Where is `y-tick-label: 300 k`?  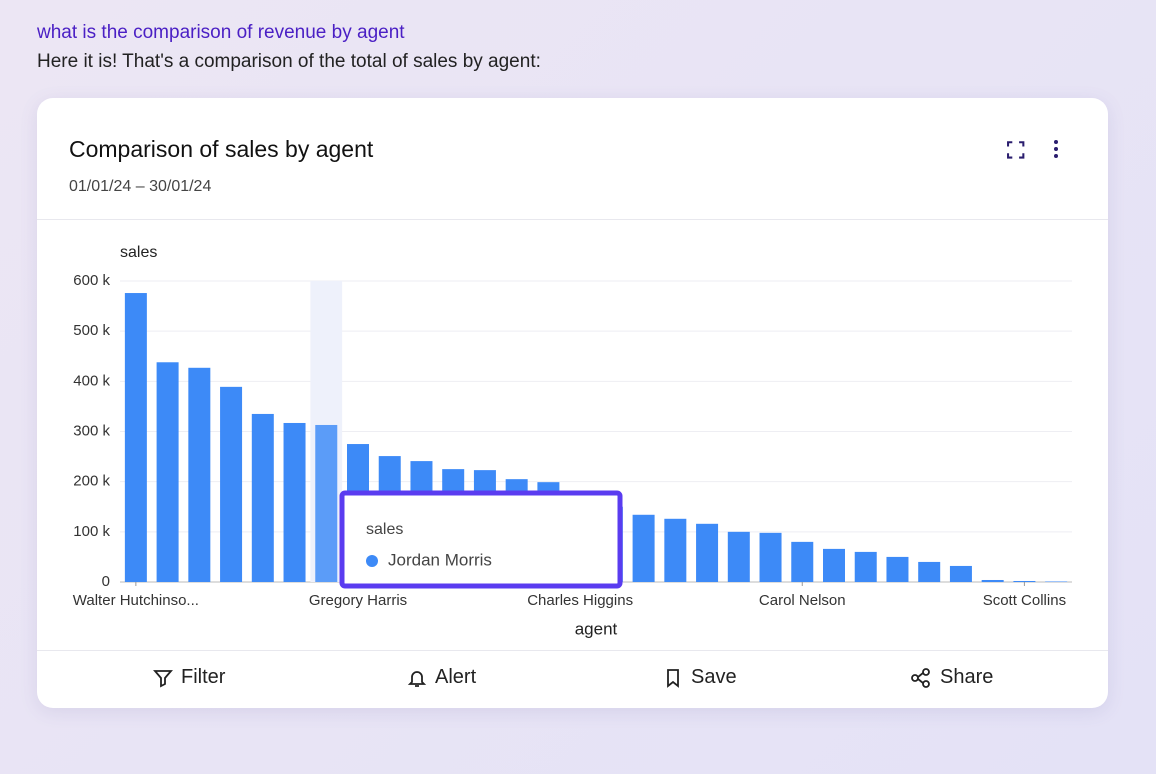 y-tick-label: 300 k is located at coordinates (91, 430).